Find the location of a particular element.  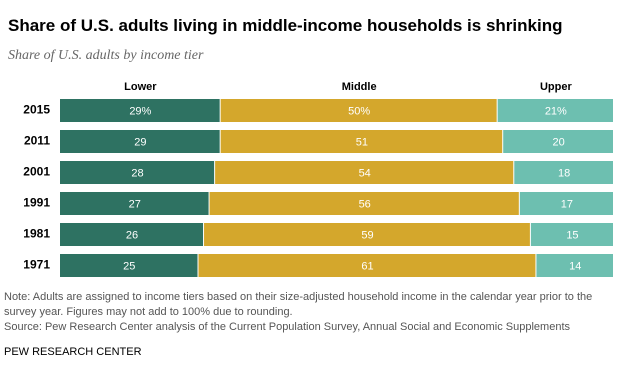

data-label: 54 is located at coordinates (365, 173).